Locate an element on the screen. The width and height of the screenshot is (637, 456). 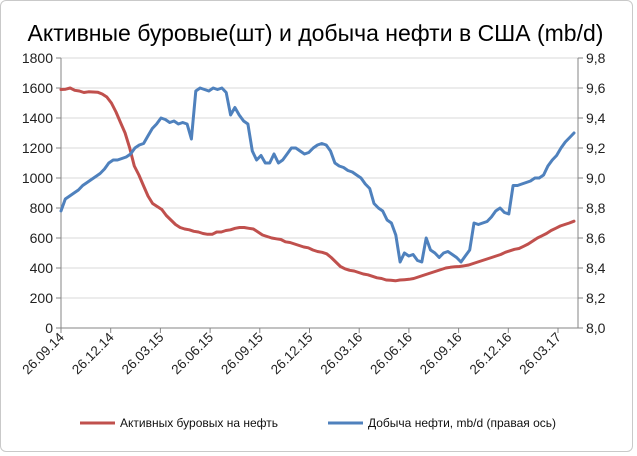
y-right-tick-label: 8,8 is located at coordinates (596, 208).